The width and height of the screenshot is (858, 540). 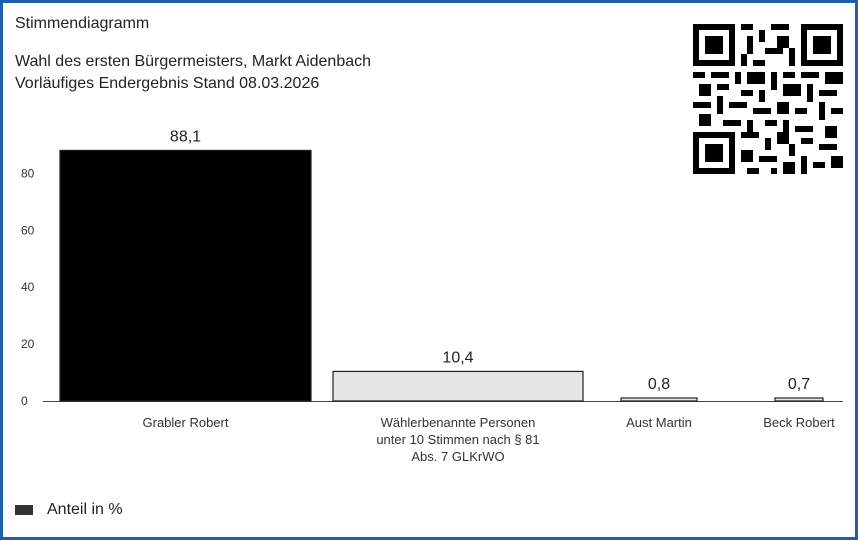 I want to click on x-category-label: Beck Robert, so click(x=799, y=422).